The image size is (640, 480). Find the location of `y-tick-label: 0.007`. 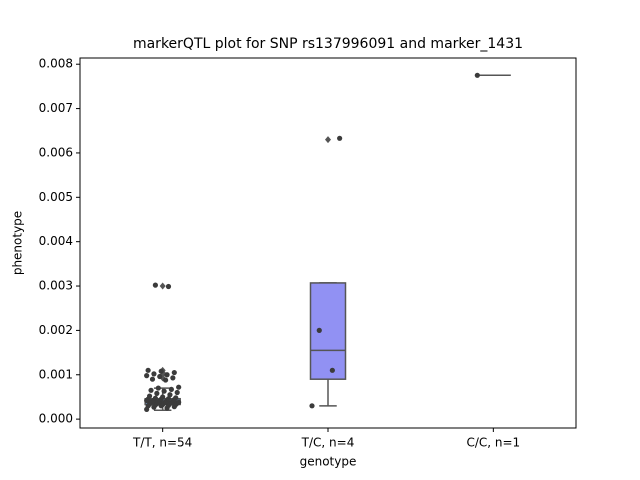

y-tick-label: 0.007 is located at coordinates (56, 108).